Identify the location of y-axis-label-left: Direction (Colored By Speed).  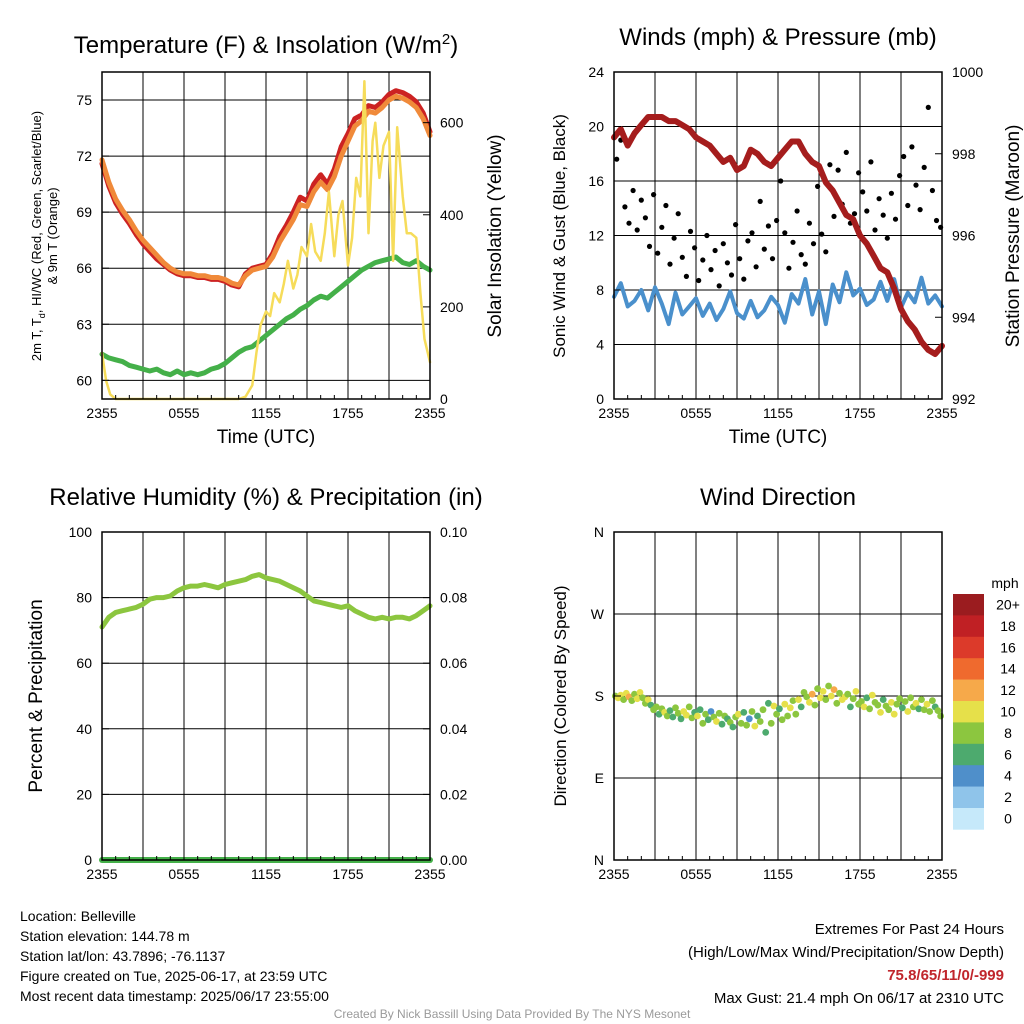
(560, 695).